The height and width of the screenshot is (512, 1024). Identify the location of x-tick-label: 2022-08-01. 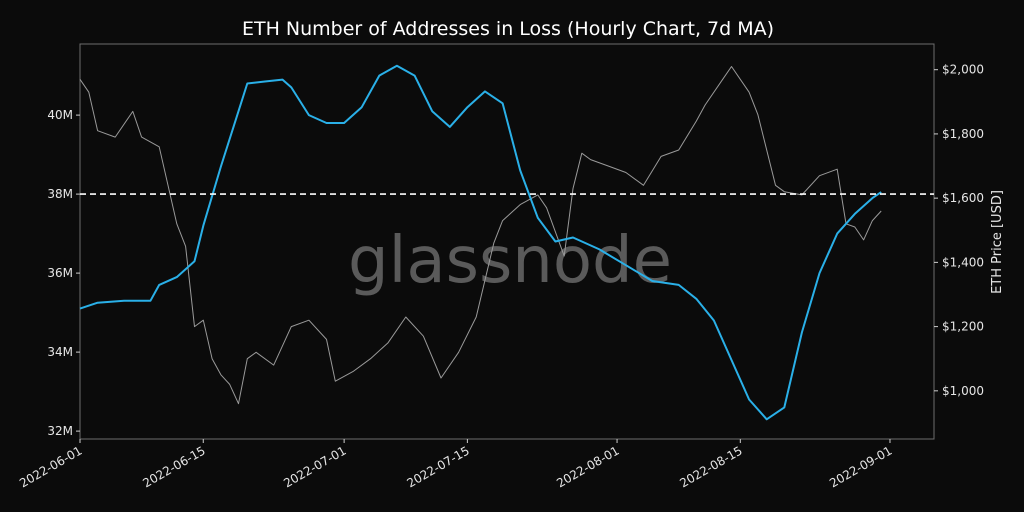
(587, 466).